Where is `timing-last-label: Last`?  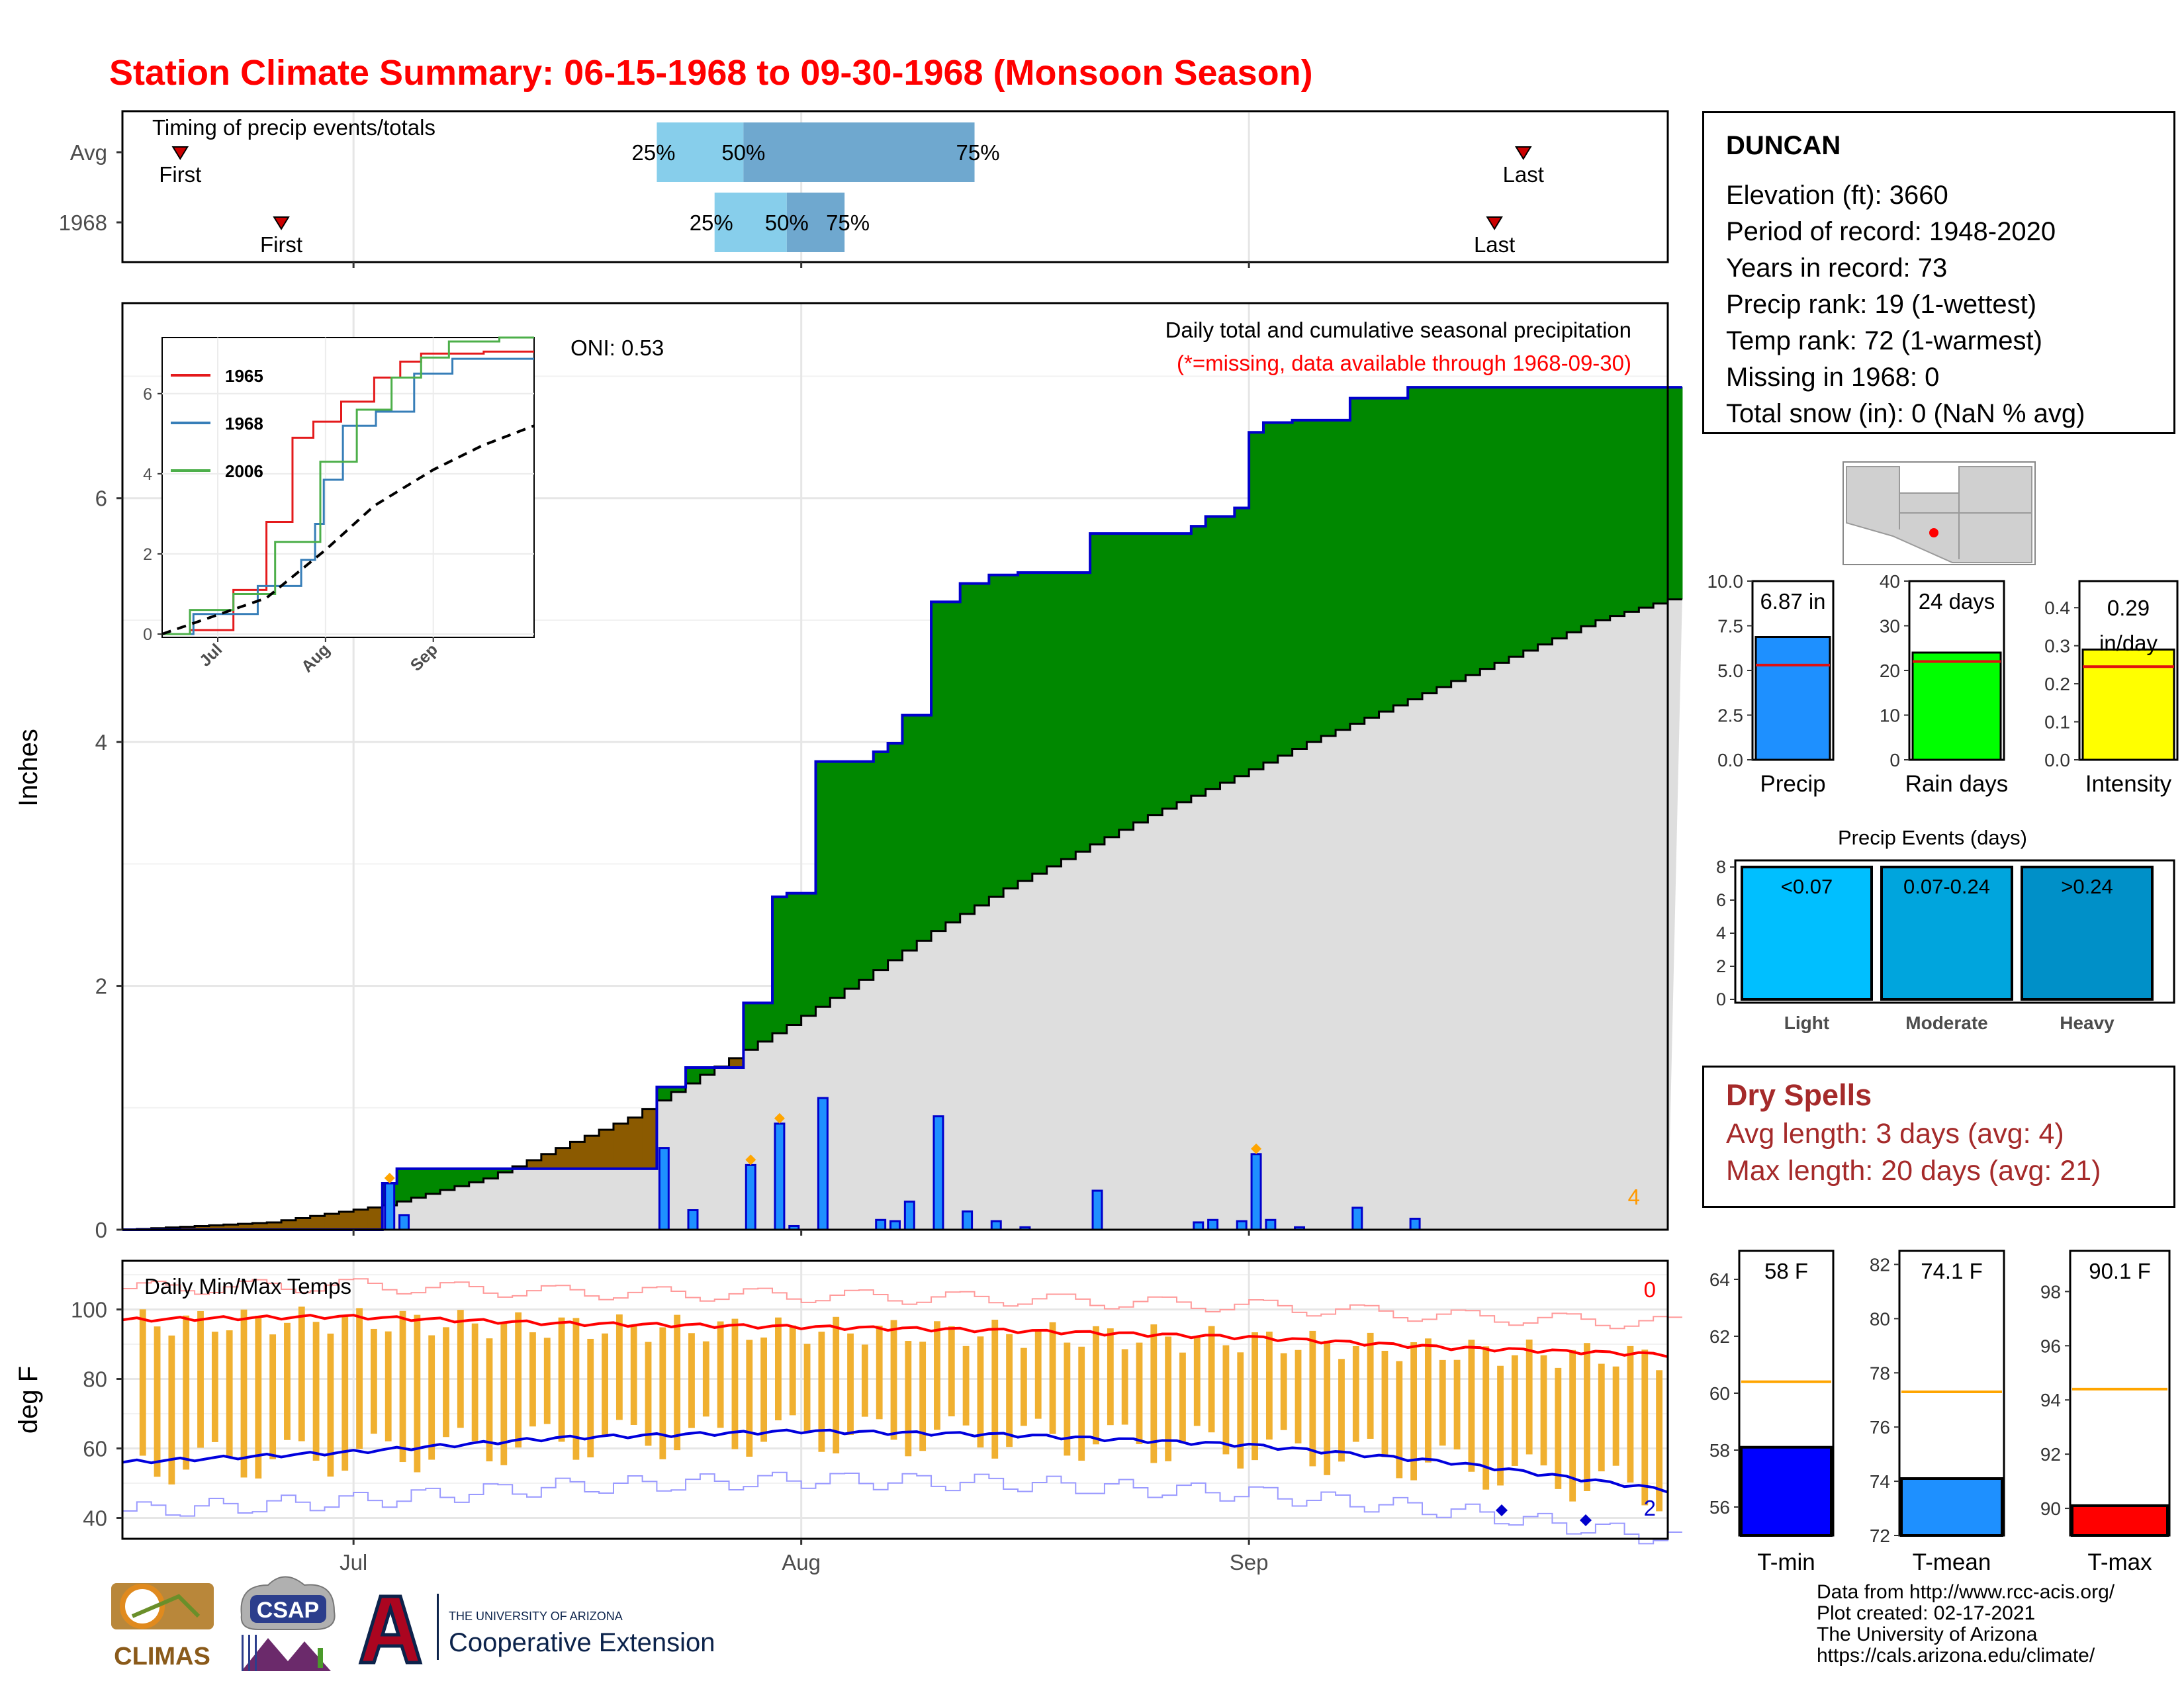
timing-last-label: Last is located at coordinates (1524, 174).